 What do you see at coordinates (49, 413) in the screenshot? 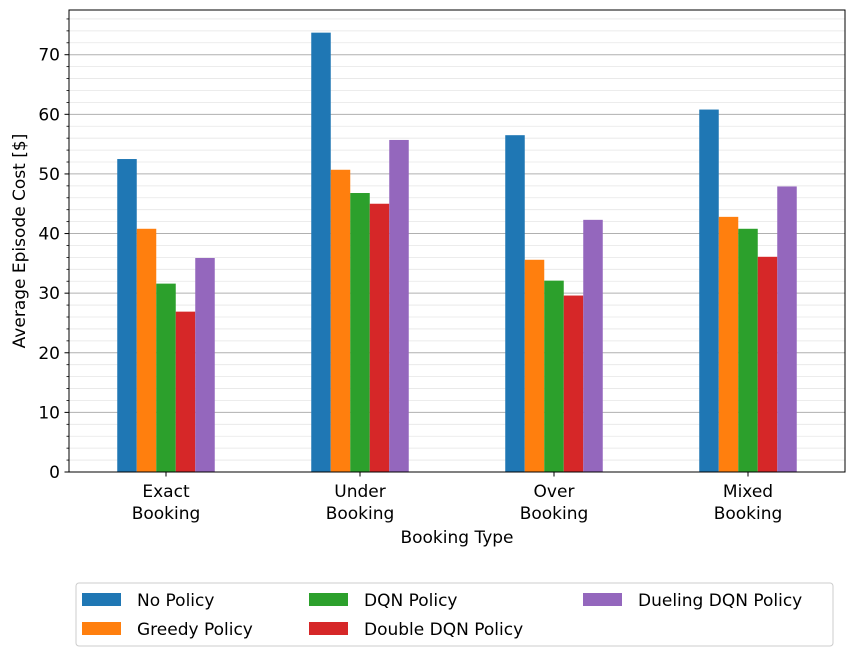
I see `y-tick-label: 10` at bounding box center [49, 413].